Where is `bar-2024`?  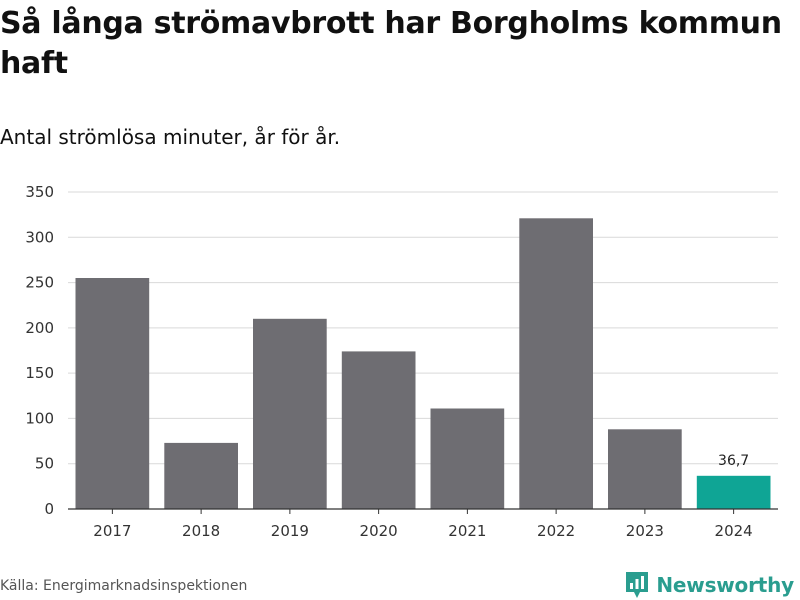
bar-2024 is located at coordinates (733, 492).